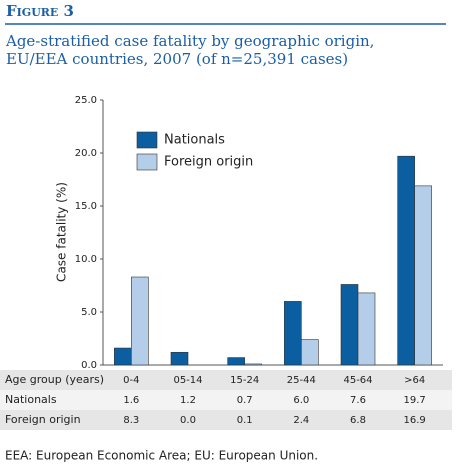 The width and height of the screenshot is (469, 469). Describe the element at coordinates (301, 380) in the screenshot. I see `x-tick-label: 25-44` at that location.